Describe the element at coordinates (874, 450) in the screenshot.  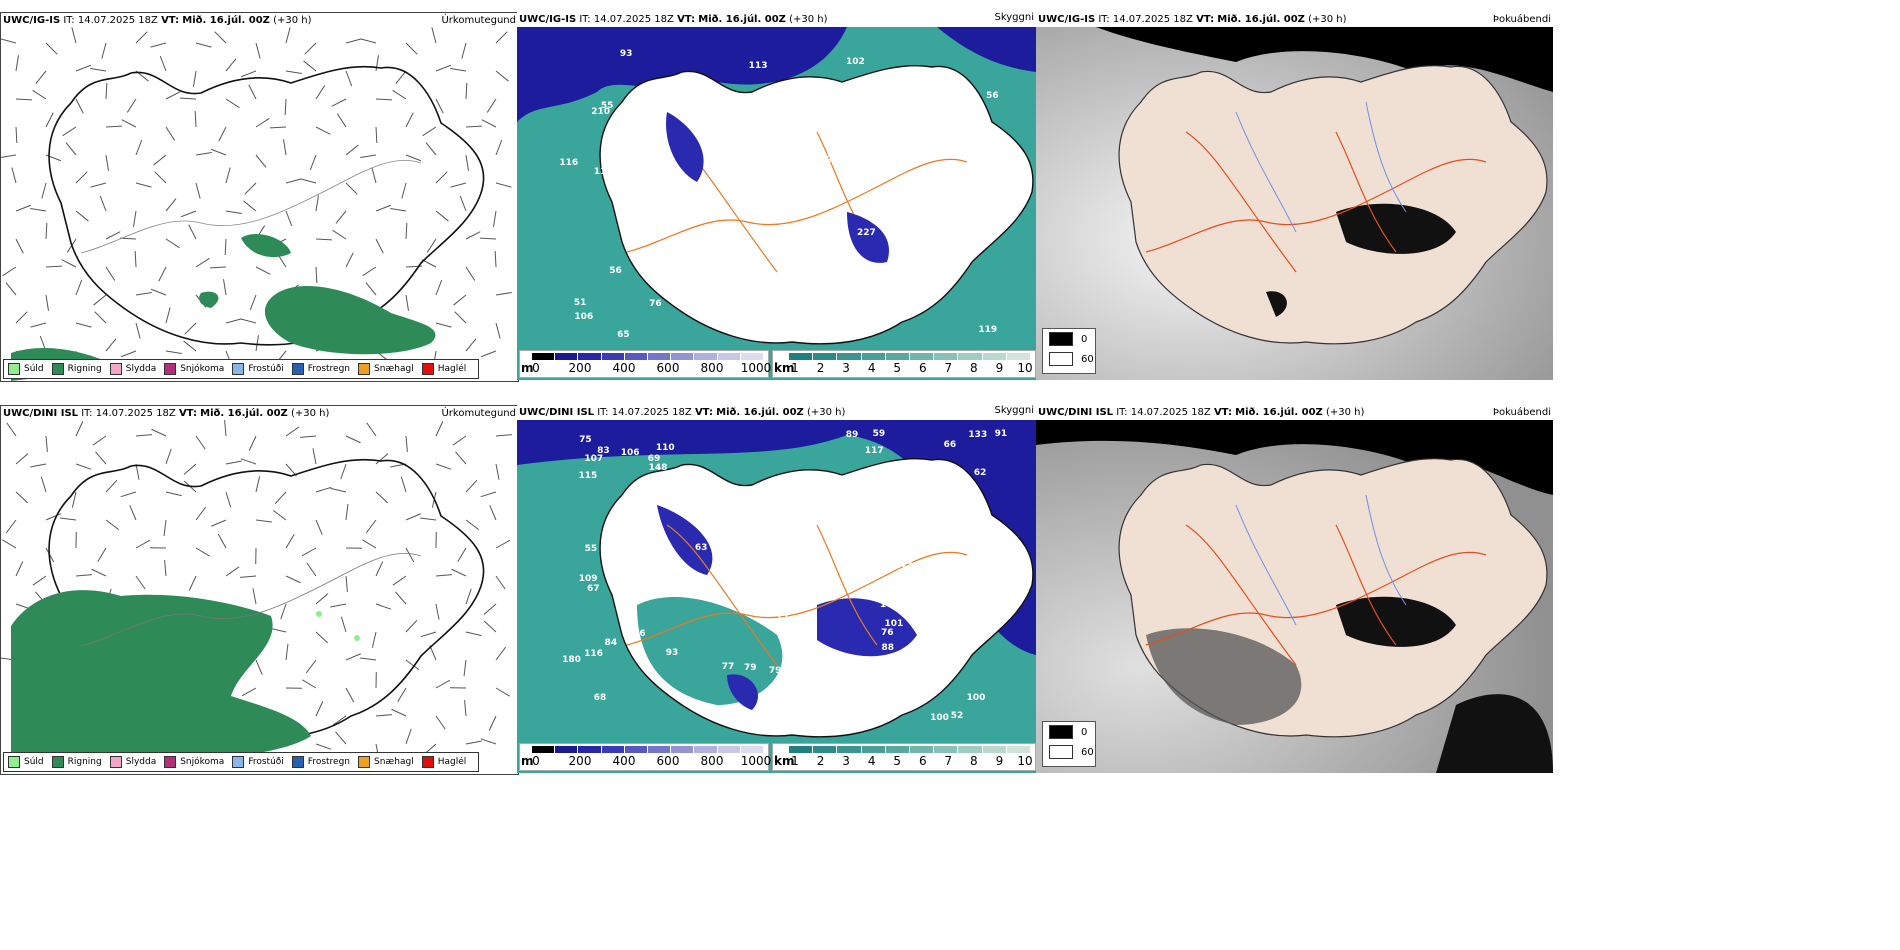
I see `vis-value-label: 117` at that location.